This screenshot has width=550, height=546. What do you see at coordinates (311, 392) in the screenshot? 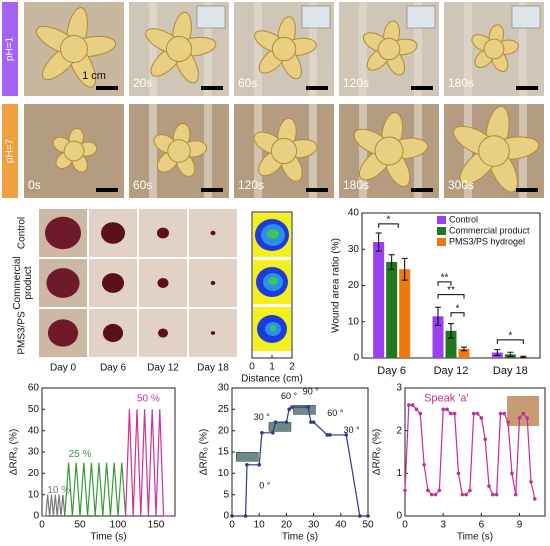
I see `annotation: 90 °` at bounding box center [311, 392].